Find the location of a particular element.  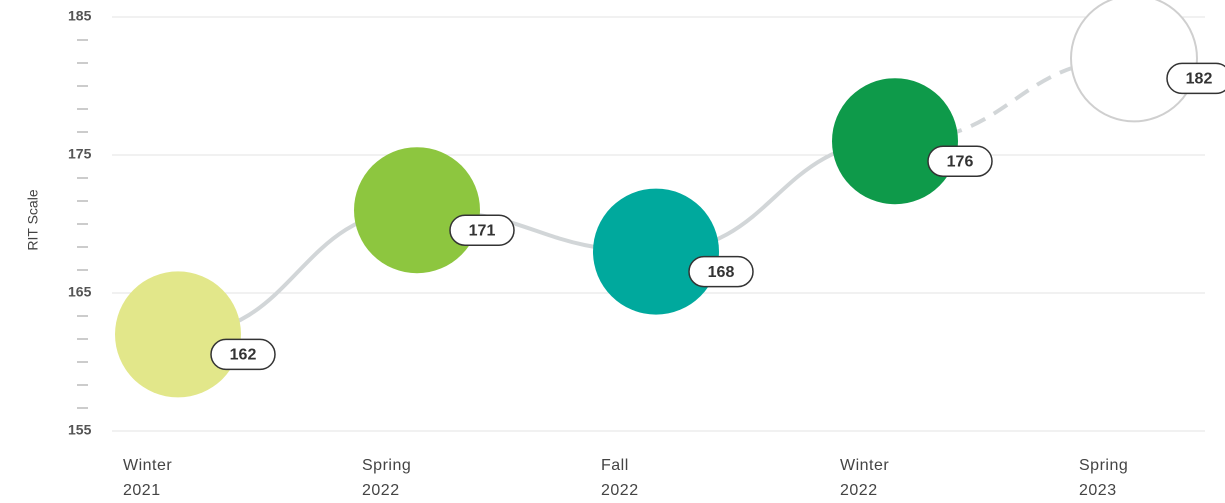

value-label: 162 is located at coordinates (243, 355).